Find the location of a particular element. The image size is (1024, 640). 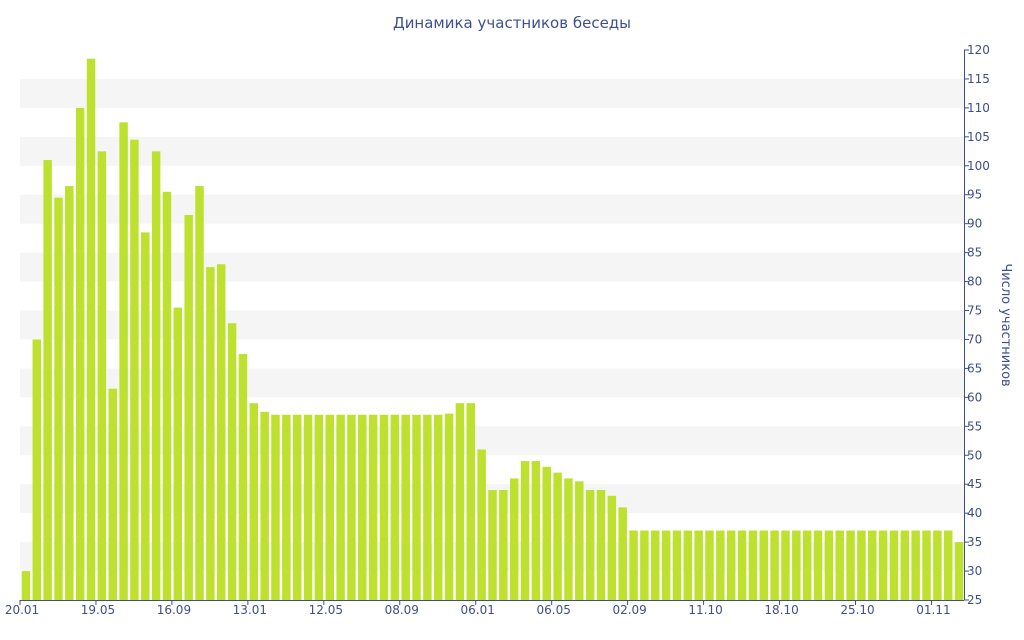

x-tick-label: 01.11 is located at coordinates (933, 610).